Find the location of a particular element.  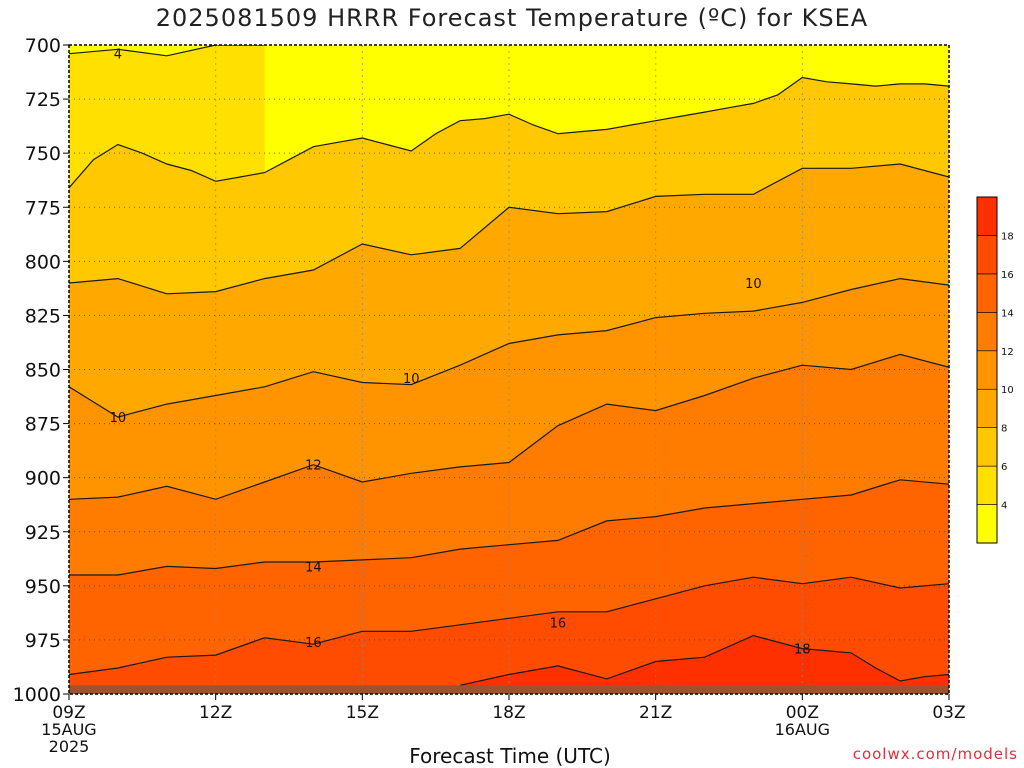

x-tick-label: 00Z is located at coordinates (802, 713).